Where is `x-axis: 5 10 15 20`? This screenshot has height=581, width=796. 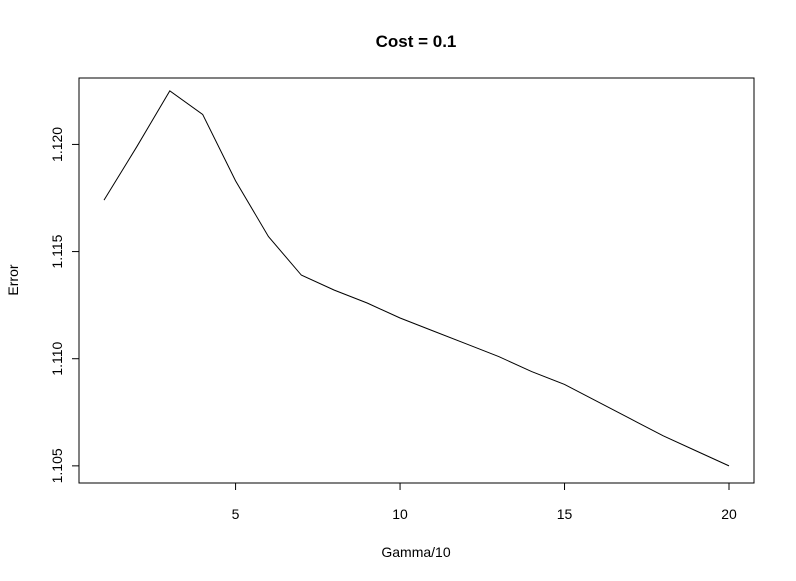
x-axis: 5 10 15 20 is located at coordinates (484, 502).